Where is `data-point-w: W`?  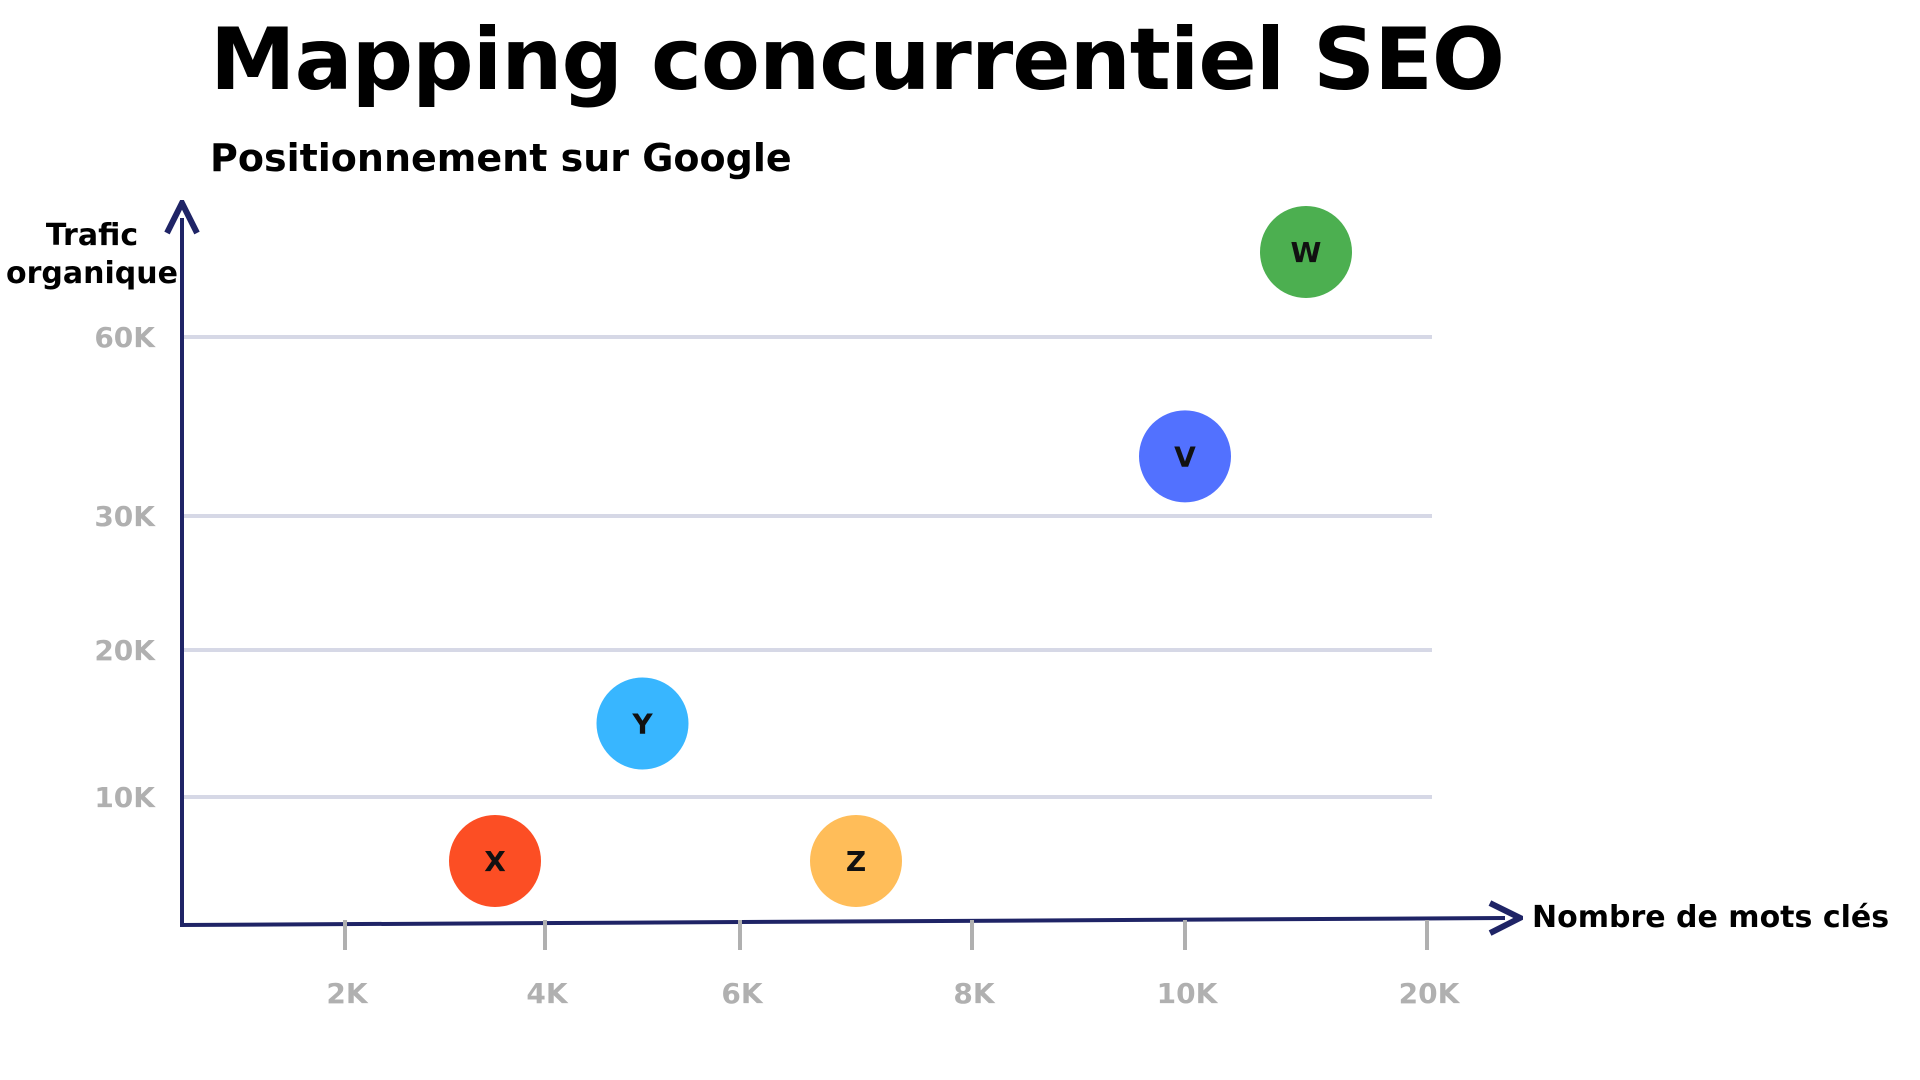
data-point-w: W is located at coordinates (1306, 252).